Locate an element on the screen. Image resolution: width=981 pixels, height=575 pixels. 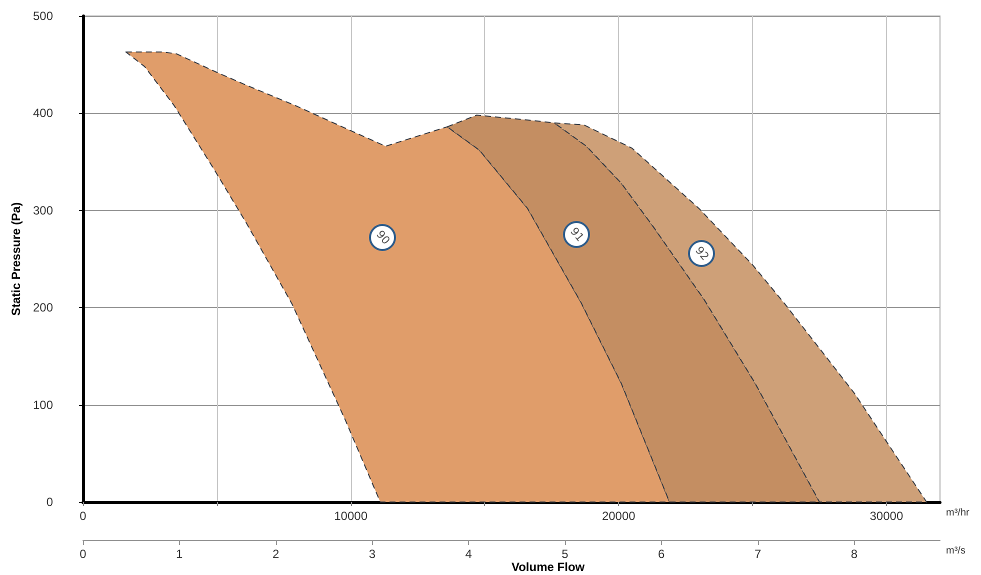
x2-tick-label: 0 is located at coordinates (83, 554).